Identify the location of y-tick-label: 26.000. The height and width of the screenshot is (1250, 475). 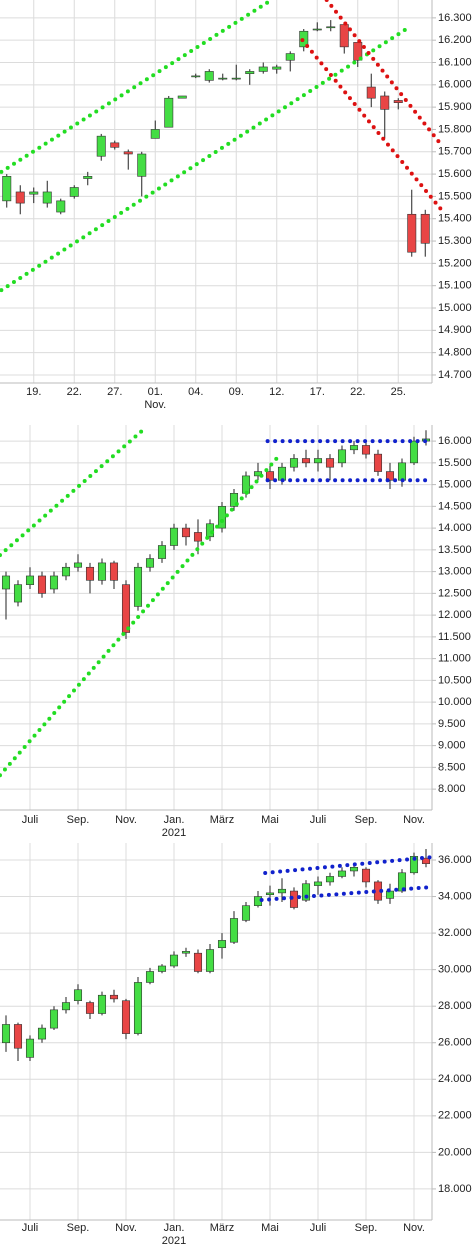
(455, 1043).